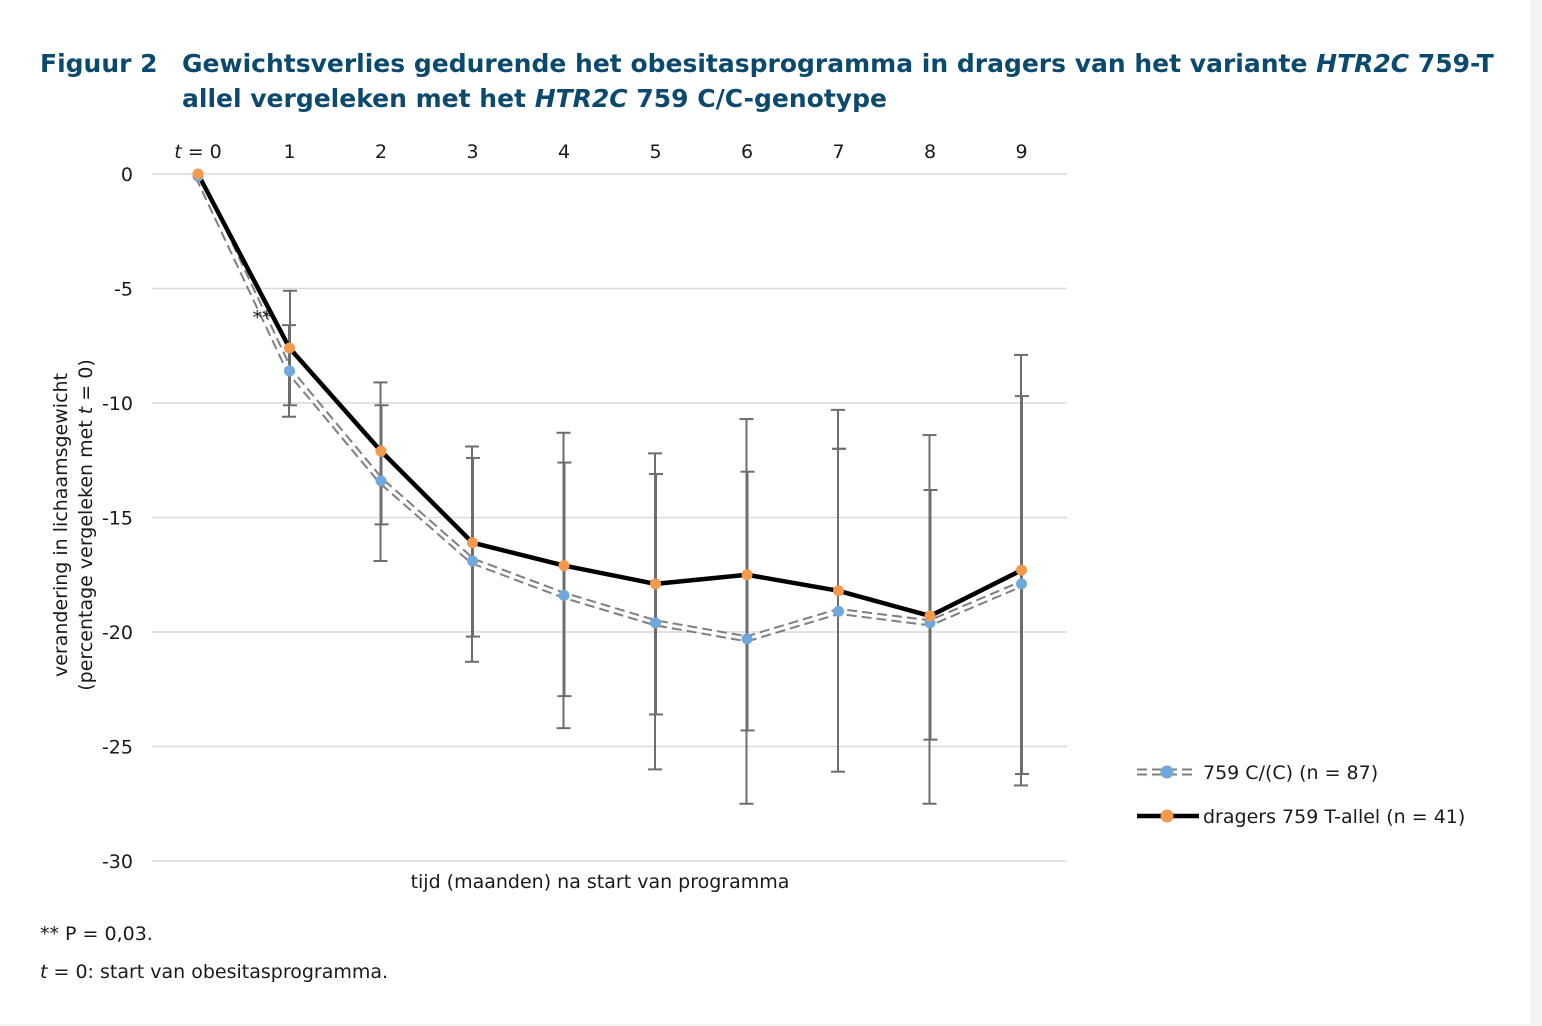 Image resolution: width=1542 pixels, height=1026 pixels. I want to click on y-tick-label: -15, so click(117, 519).